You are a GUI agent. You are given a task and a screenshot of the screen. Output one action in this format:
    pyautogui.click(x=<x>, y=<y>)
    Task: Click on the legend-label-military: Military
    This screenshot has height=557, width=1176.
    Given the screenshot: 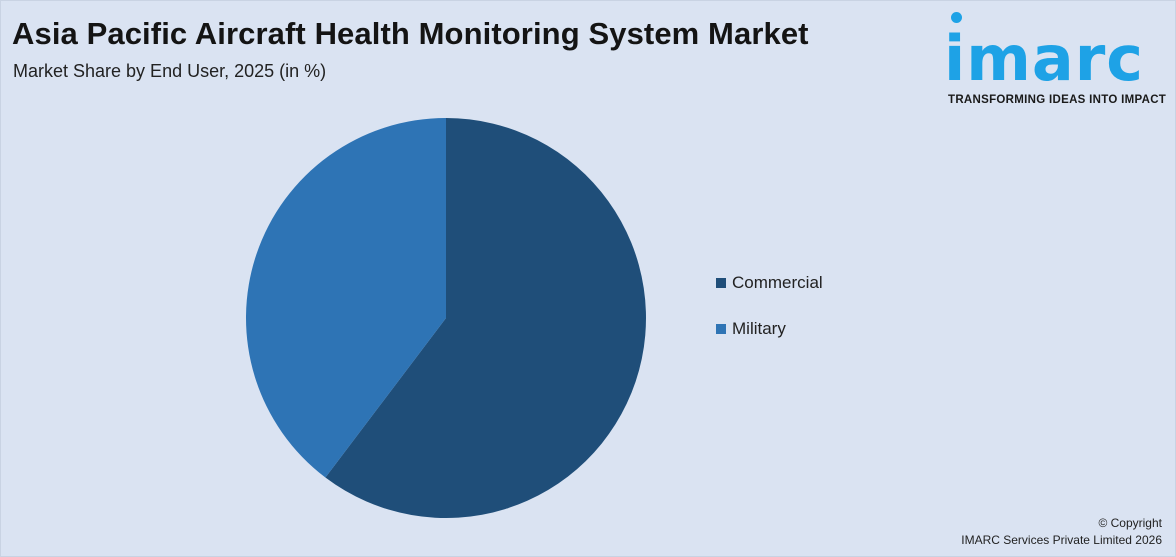 What is the action you would take?
    pyautogui.click(x=759, y=328)
    